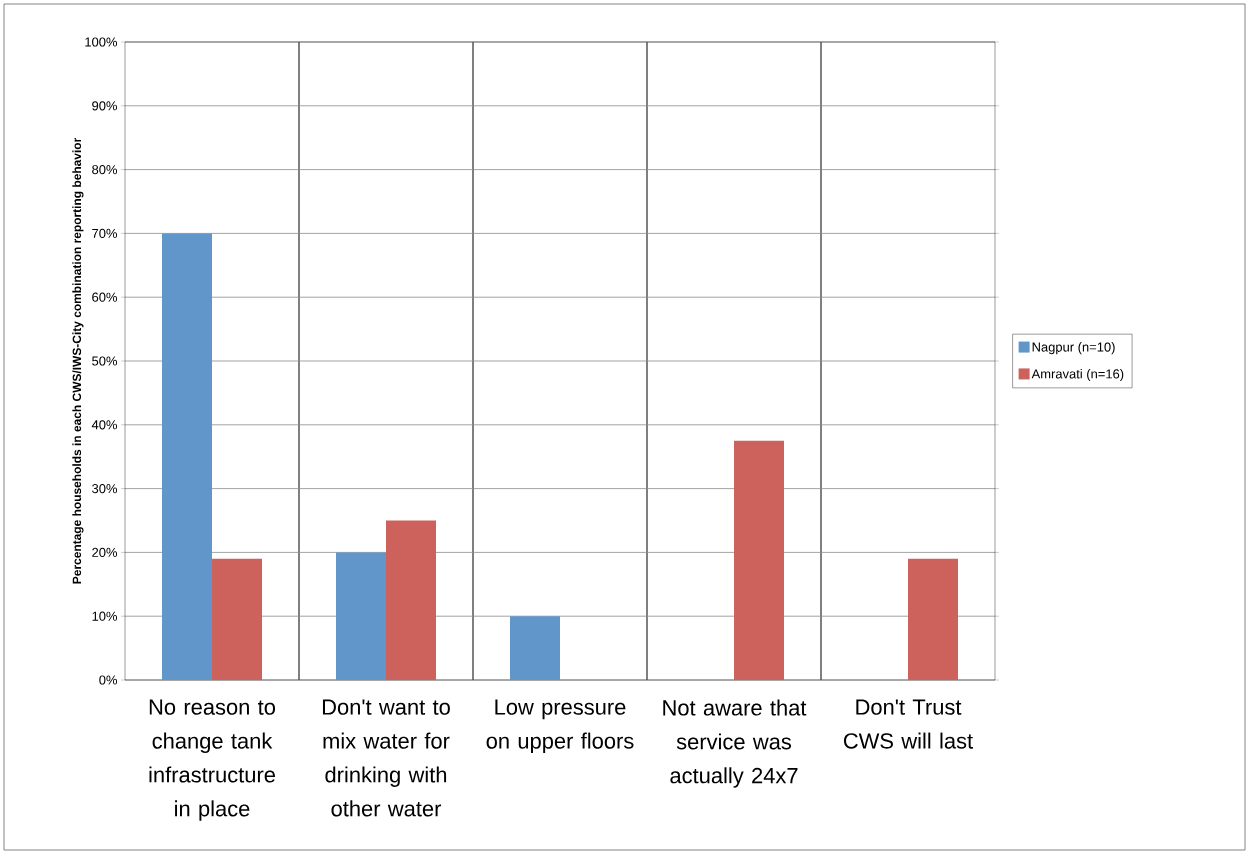 The image size is (1249, 854). What do you see at coordinates (105, 552) in the screenshot?
I see `y-tick-label: 20%` at bounding box center [105, 552].